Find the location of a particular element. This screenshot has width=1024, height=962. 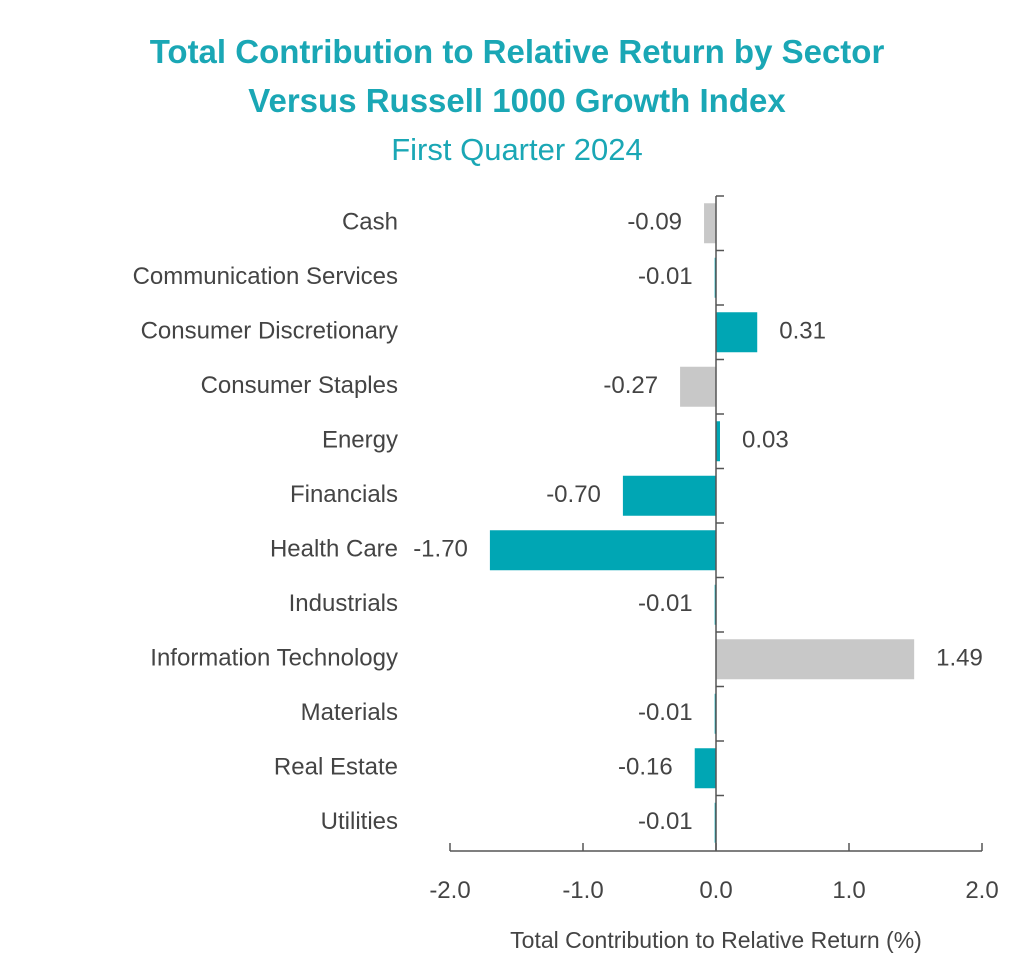

value-label: 0.31 is located at coordinates (802, 331).